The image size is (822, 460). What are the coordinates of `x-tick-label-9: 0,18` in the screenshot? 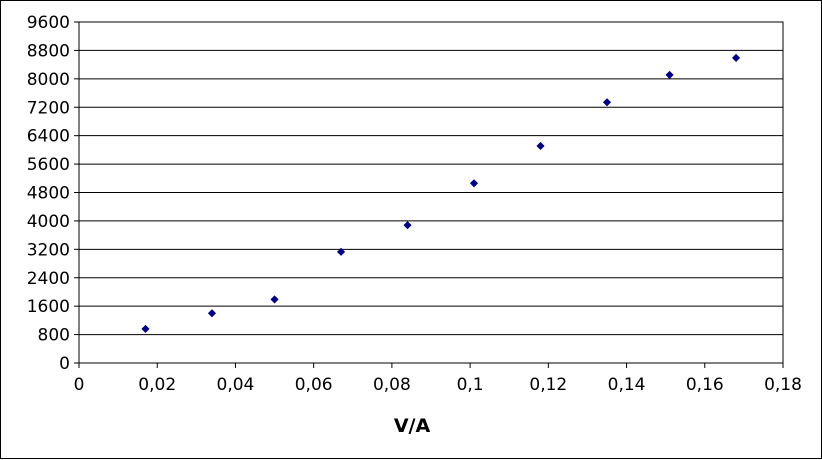 It's located at (783, 385).